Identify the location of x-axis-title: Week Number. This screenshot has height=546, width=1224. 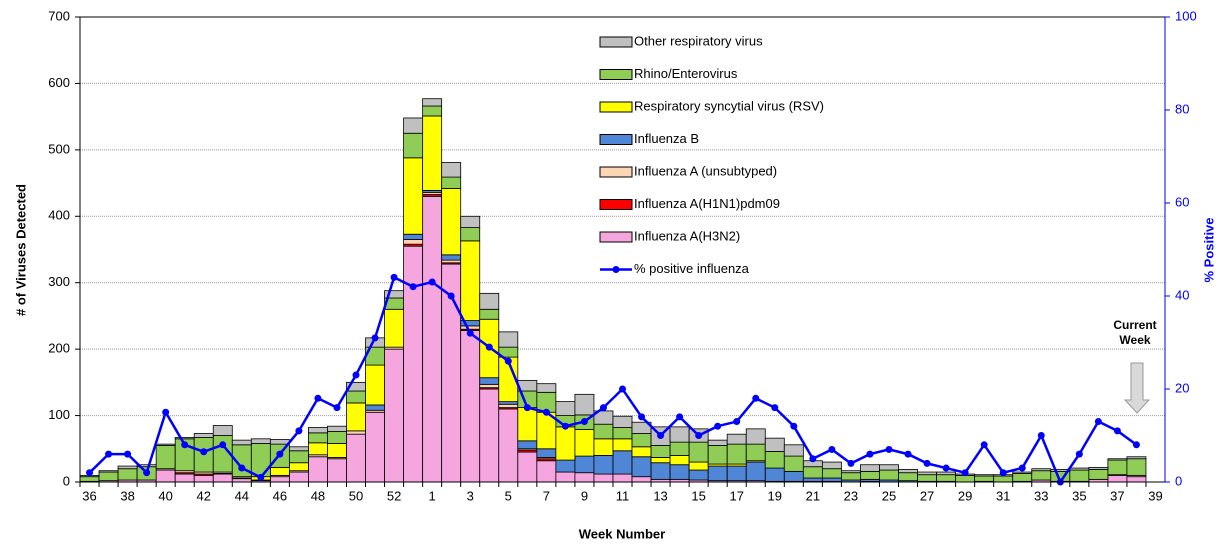
(622, 533).